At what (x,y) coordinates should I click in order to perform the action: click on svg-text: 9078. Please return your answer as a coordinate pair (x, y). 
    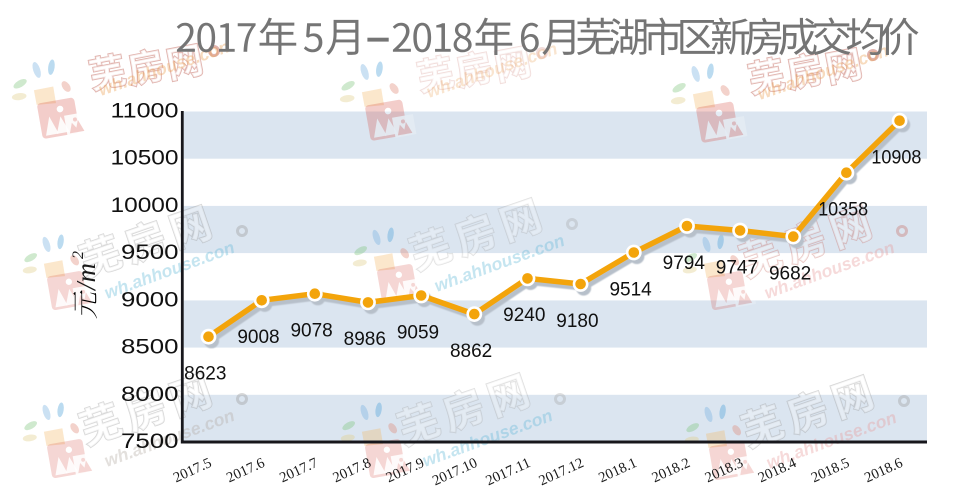
    Looking at the image, I should click on (311, 331).